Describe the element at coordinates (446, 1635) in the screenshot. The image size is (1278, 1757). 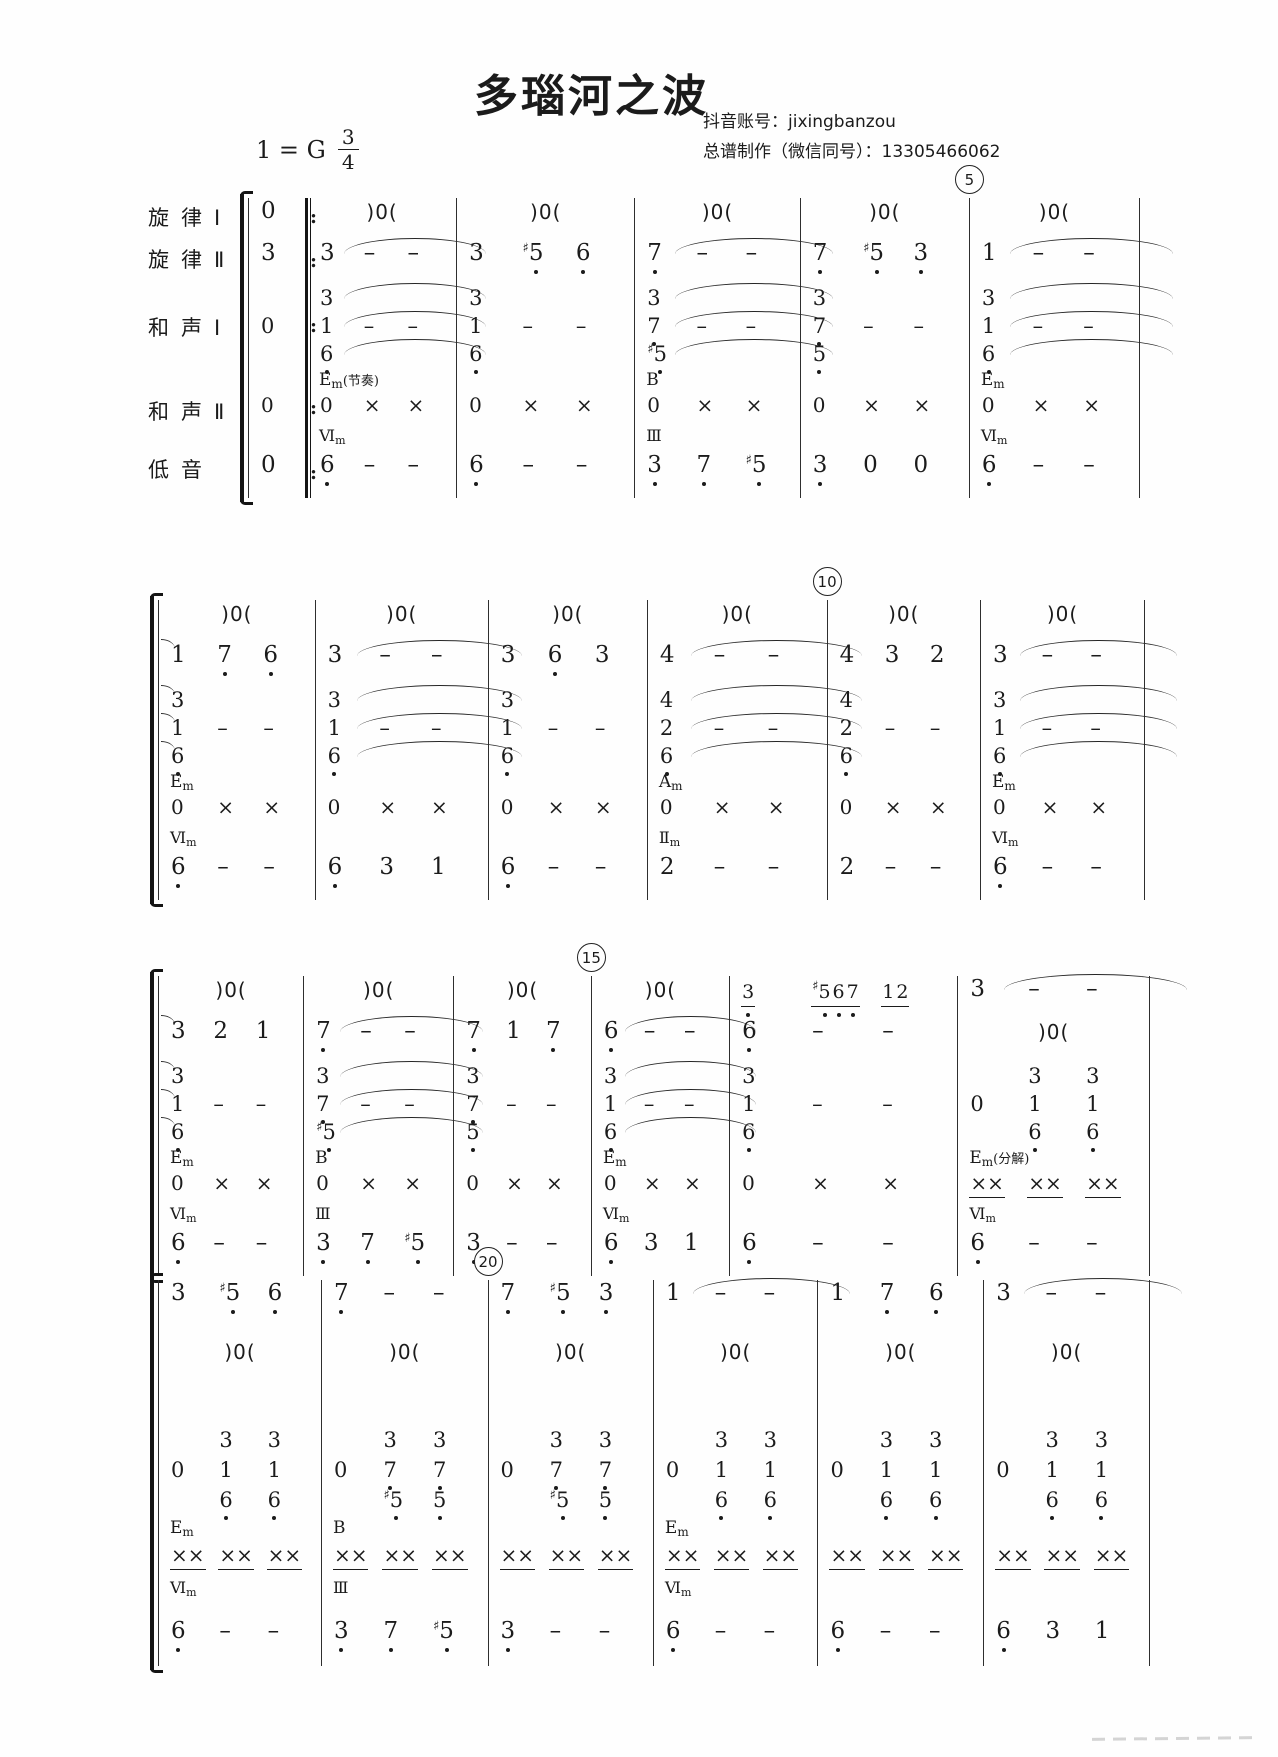
I see `note-number: 5` at that location.